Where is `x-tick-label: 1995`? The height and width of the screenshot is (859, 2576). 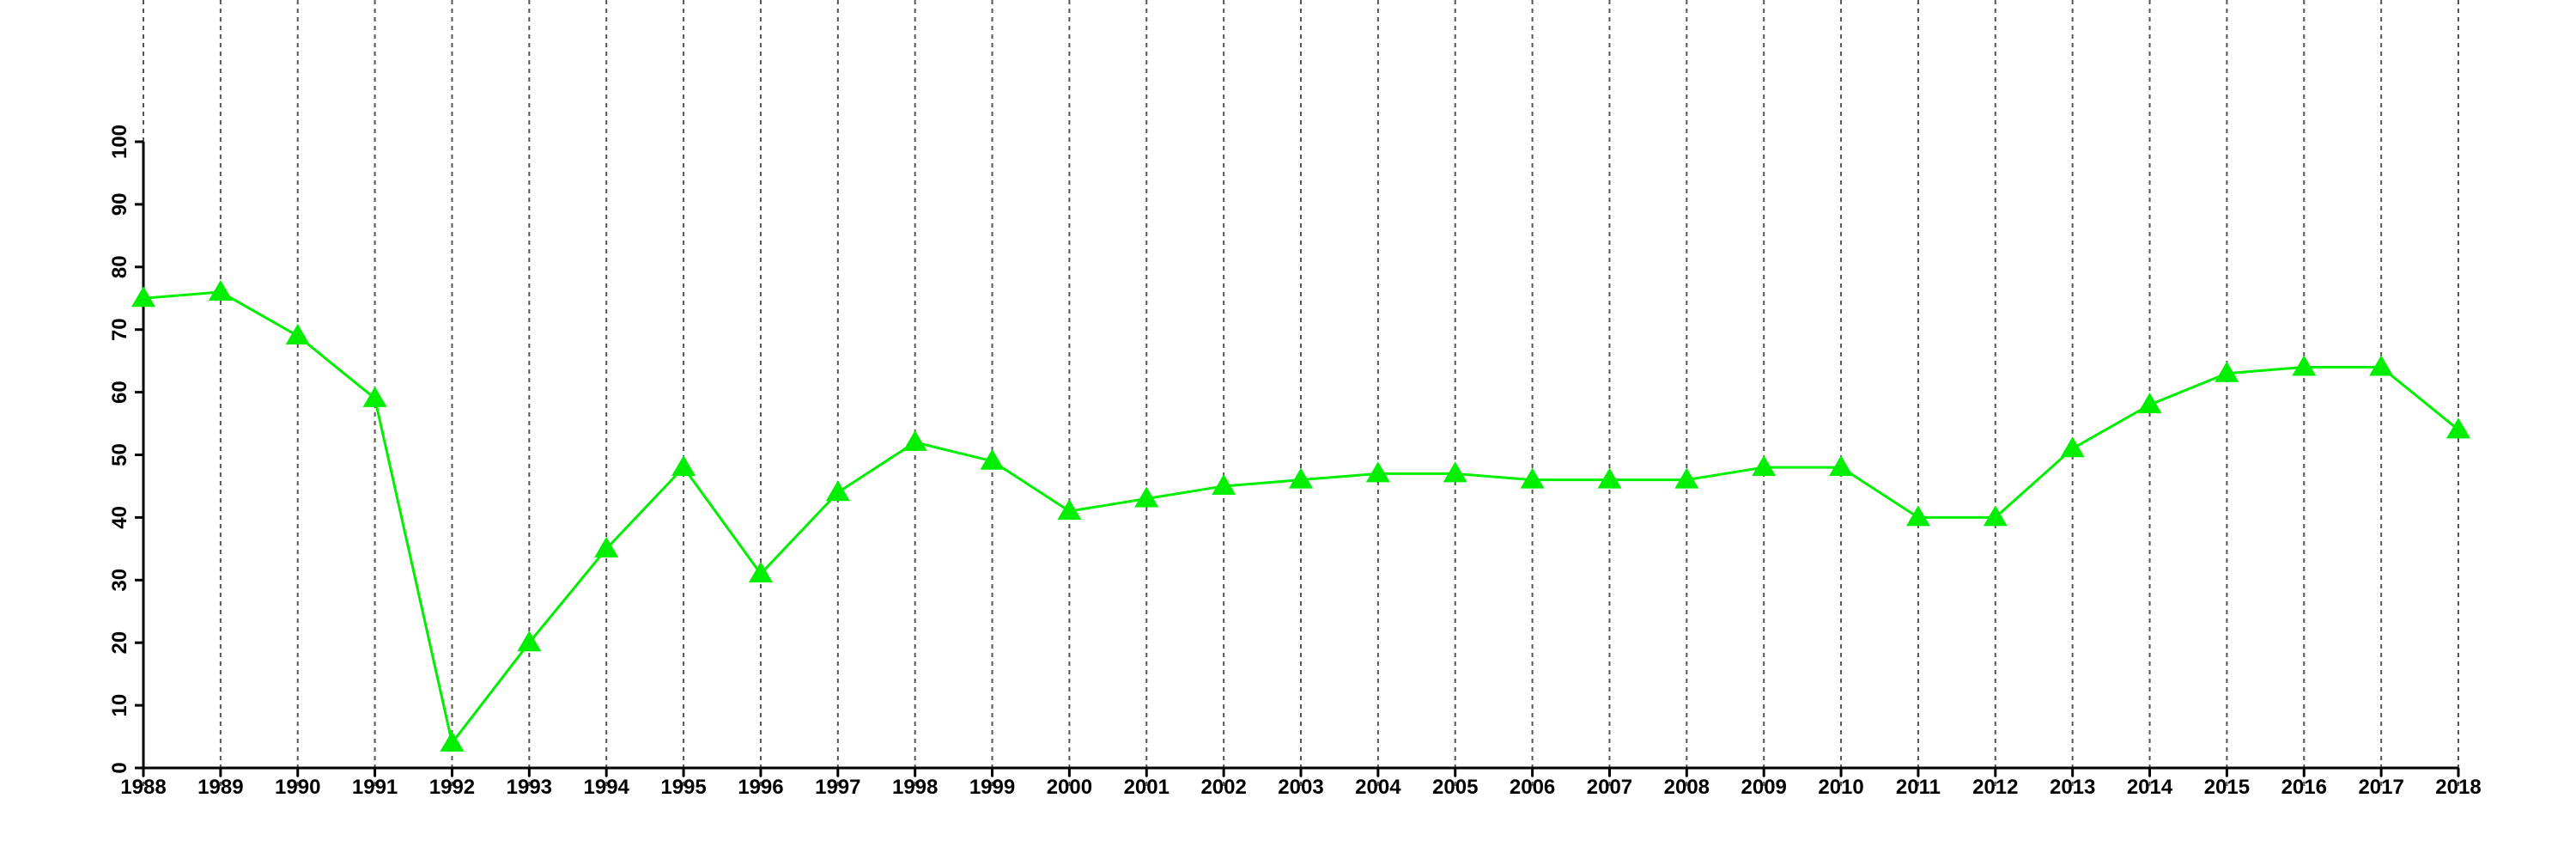
x-tick-label: 1995 is located at coordinates (683, 788).